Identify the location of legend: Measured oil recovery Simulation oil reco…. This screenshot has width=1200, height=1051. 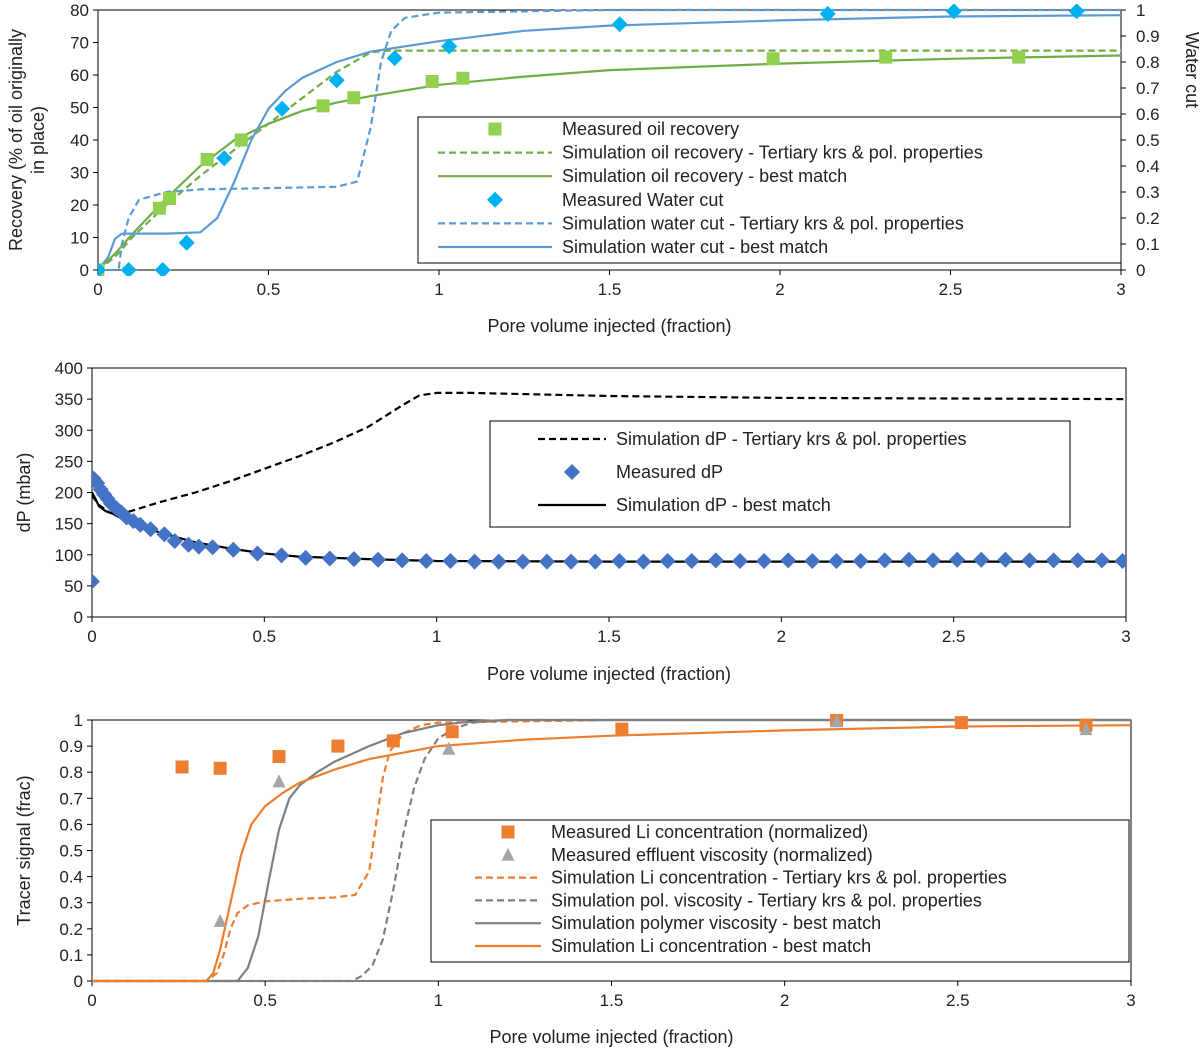
(769, 190).